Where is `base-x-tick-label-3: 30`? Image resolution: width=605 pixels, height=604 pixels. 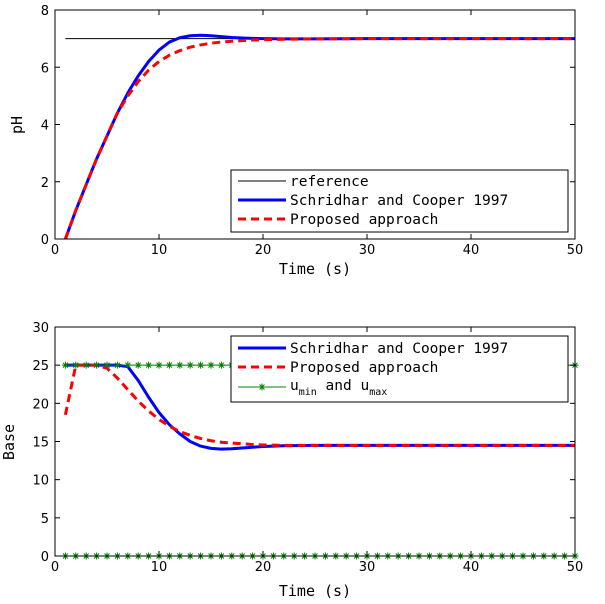 base-x-tick-label-3: 30 is located at coordinates (367, 567).